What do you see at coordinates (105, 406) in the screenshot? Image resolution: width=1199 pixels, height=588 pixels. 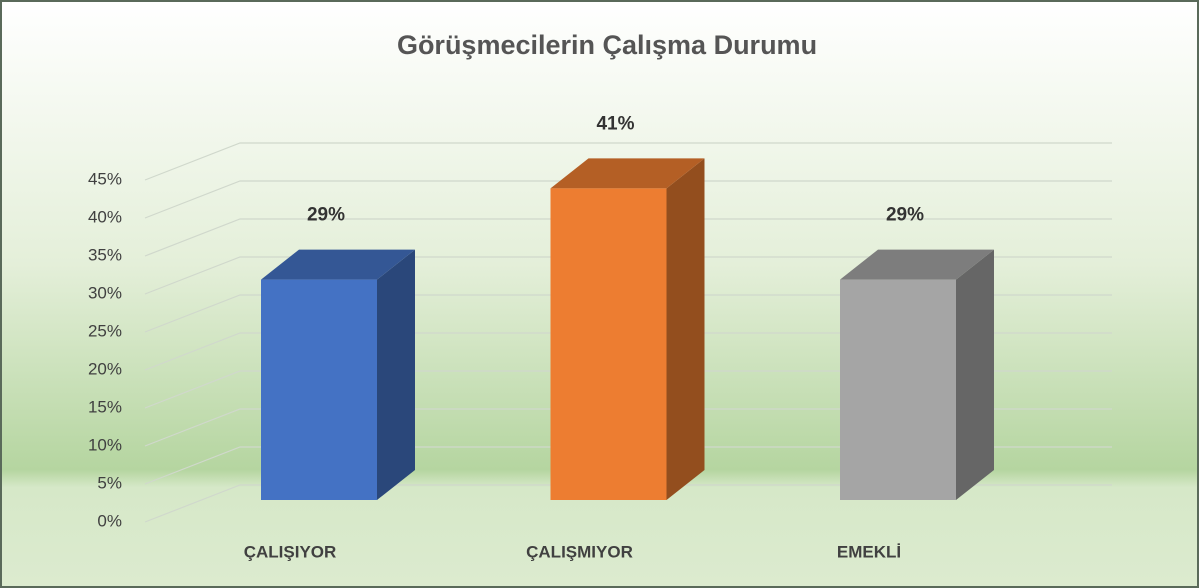 I see `y-tick-label: 15%` at bounding box center [105, 406].